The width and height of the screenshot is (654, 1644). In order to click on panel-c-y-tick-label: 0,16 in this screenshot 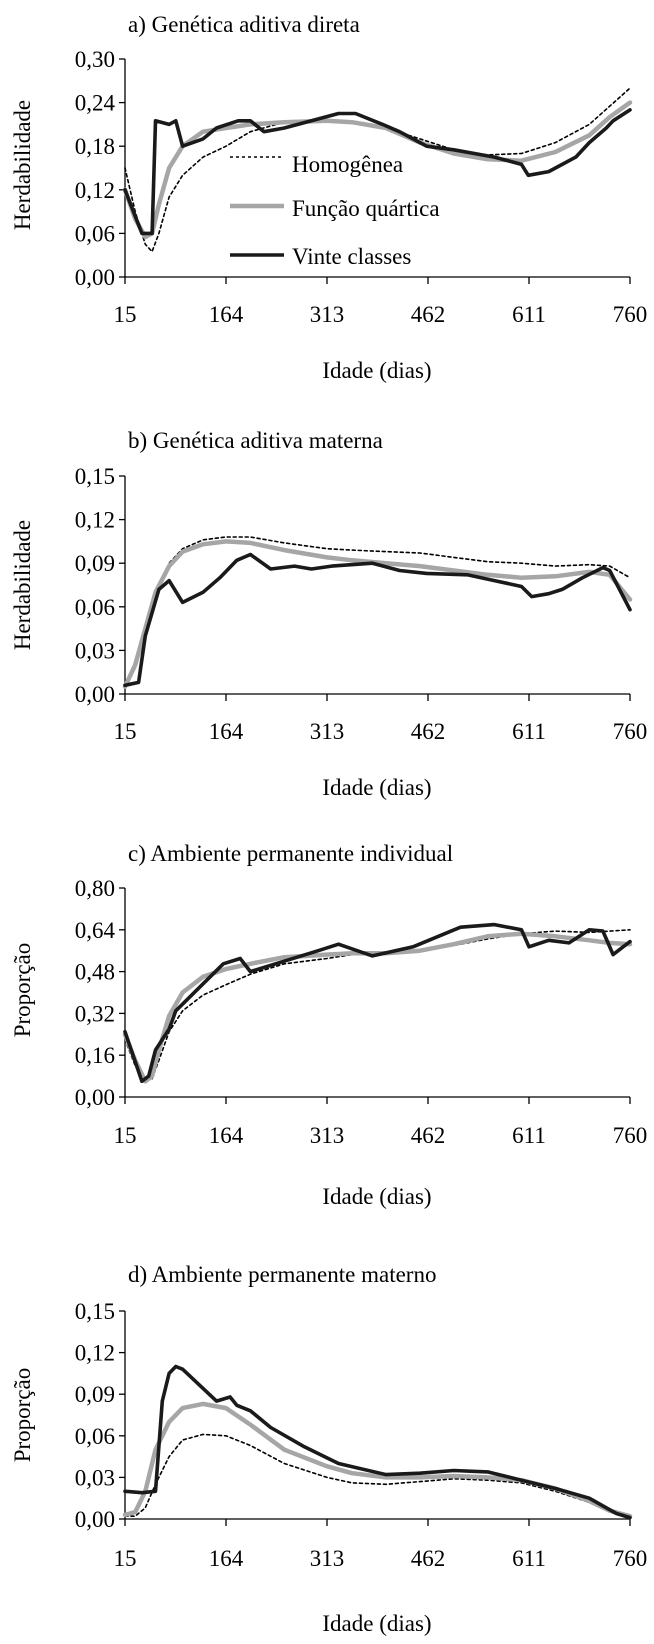, I will do `click(95, 1055)`.